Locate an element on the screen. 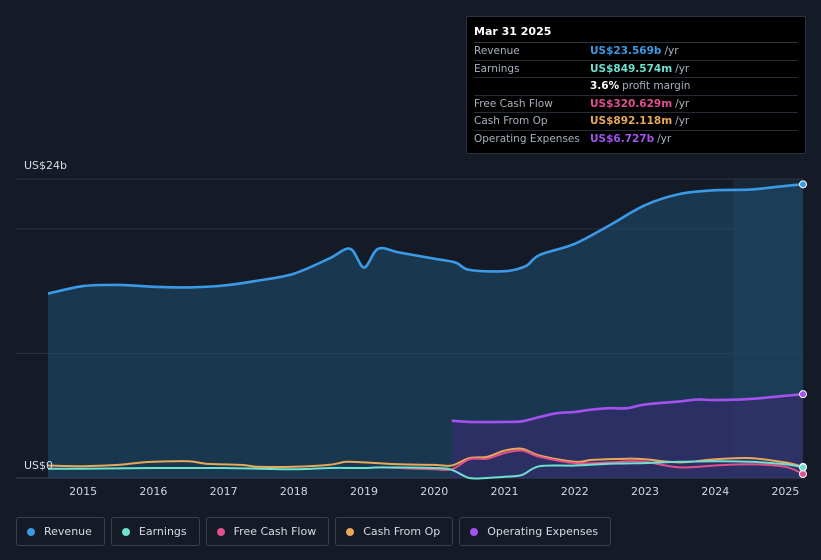  x-tick-label: 2025 is located at coordinates (785, 491).